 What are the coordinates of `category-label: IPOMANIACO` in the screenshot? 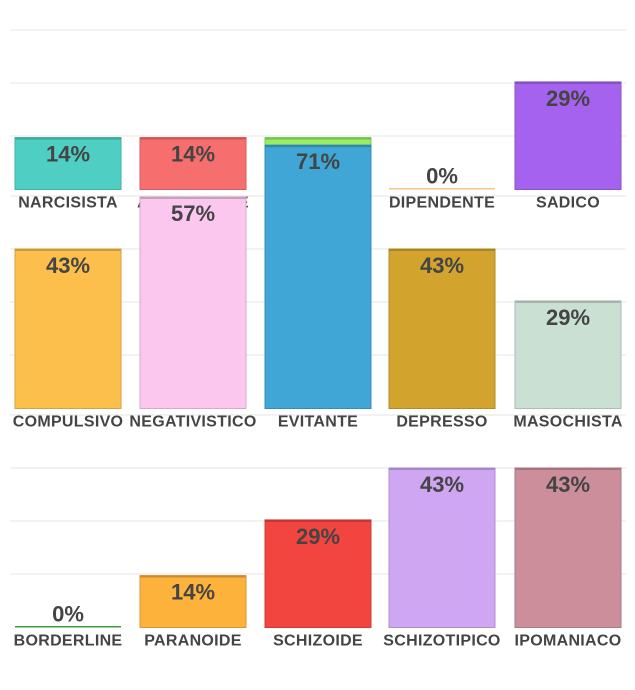 It's located at (568, 641).